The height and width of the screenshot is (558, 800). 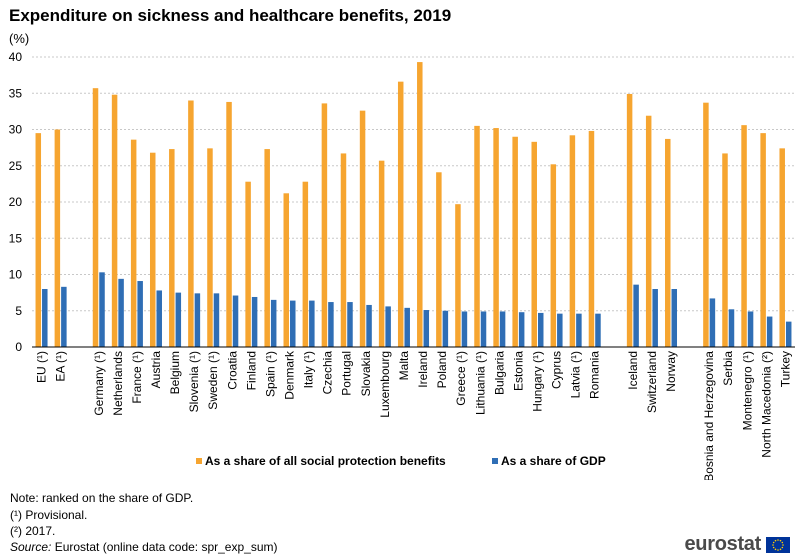 I want to click on eu-flag-icon, so click(x=778, y=544).